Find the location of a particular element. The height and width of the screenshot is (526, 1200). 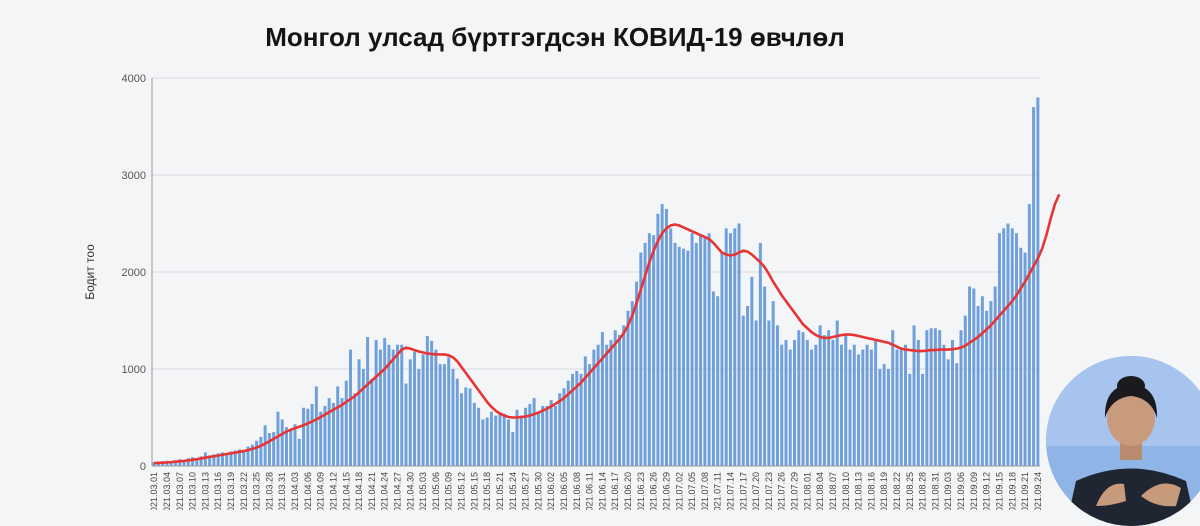

x-tick-label: 2021.04.03 is located at coordinates (295, 491).